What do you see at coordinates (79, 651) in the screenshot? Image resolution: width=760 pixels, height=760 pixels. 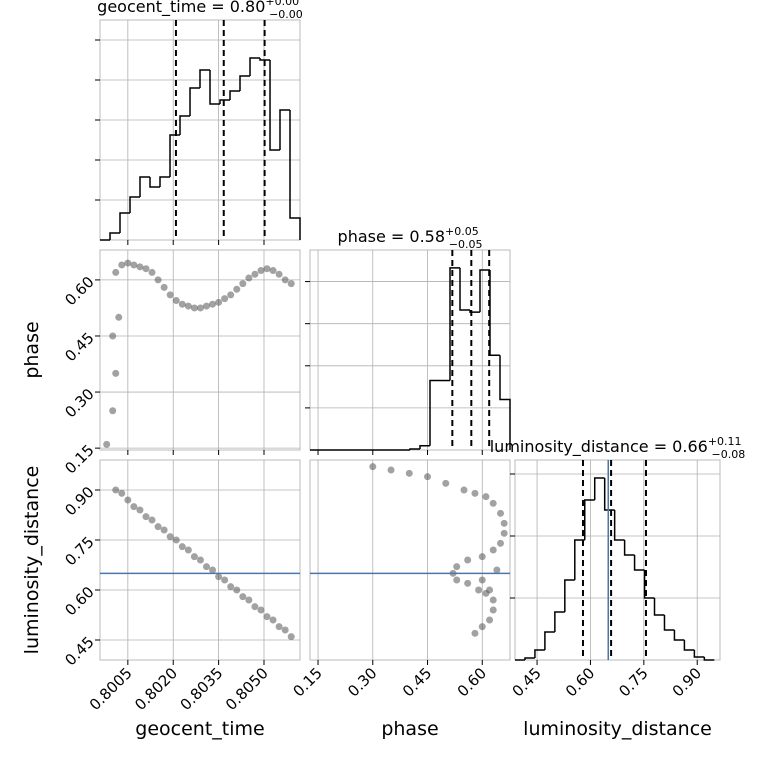 I see `y-tick-label: 0.45` at bounding box center [79, 651].